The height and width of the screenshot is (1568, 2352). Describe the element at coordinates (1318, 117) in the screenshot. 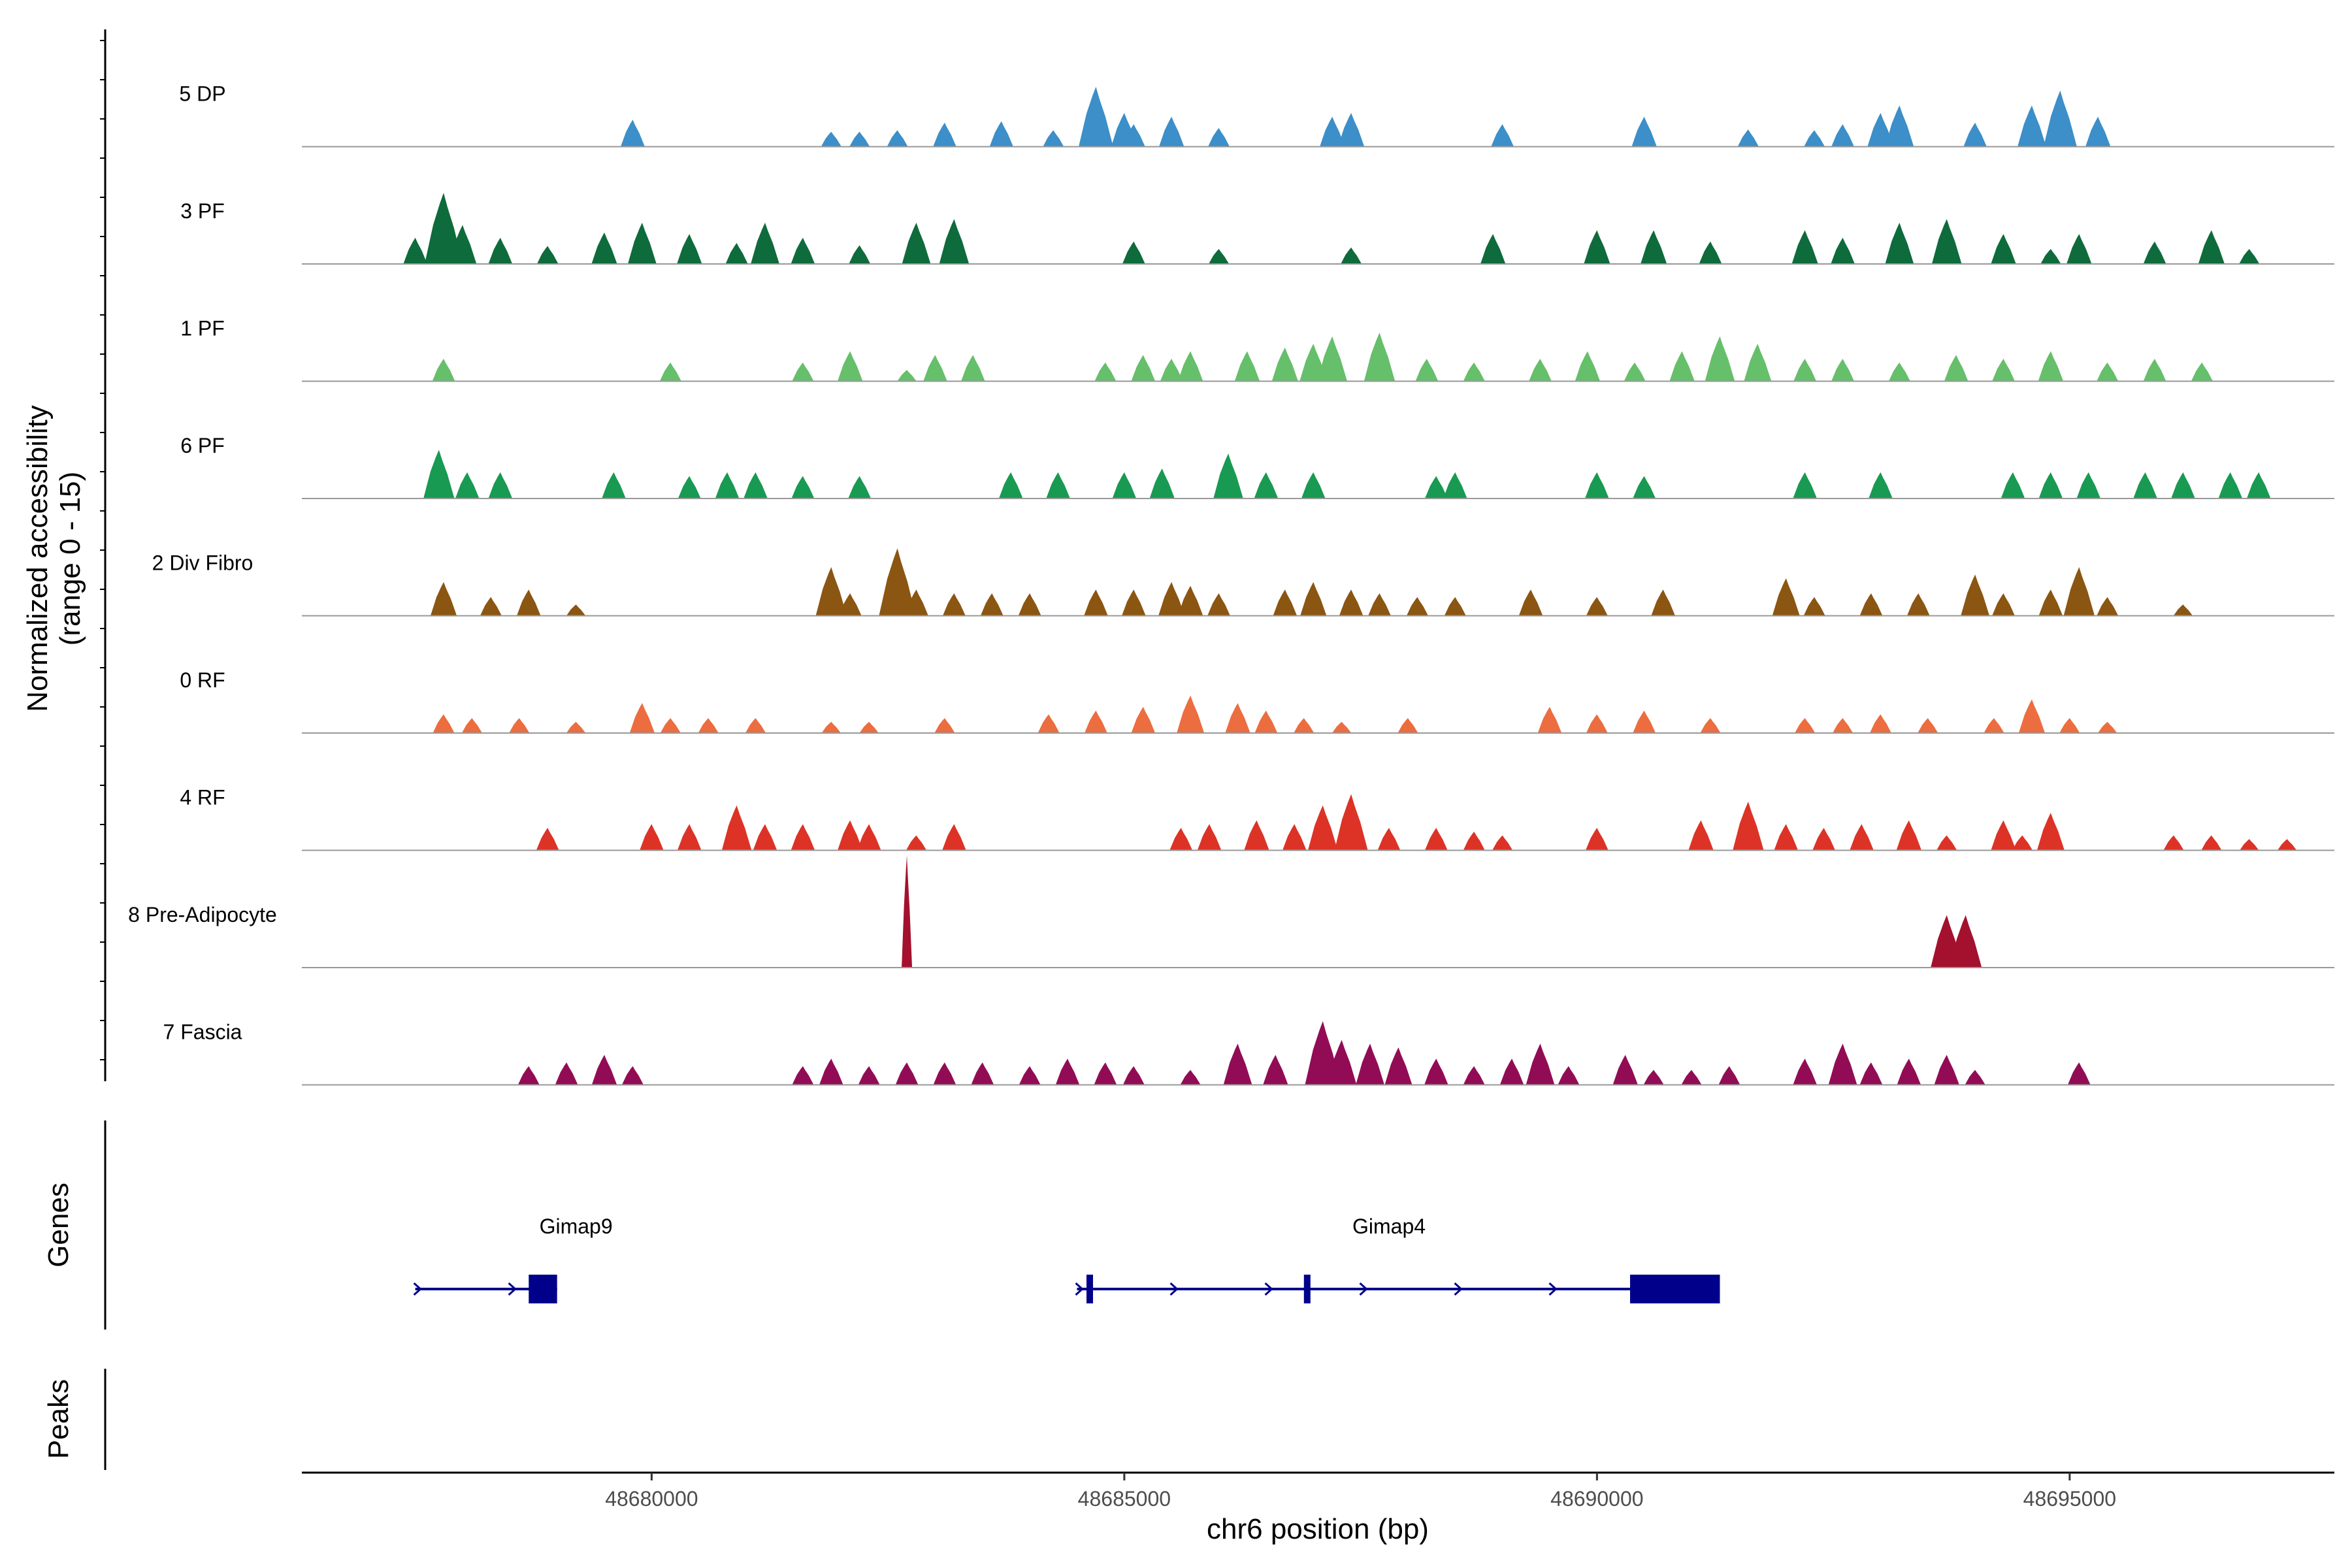

I see `track-5-dp` at that location.